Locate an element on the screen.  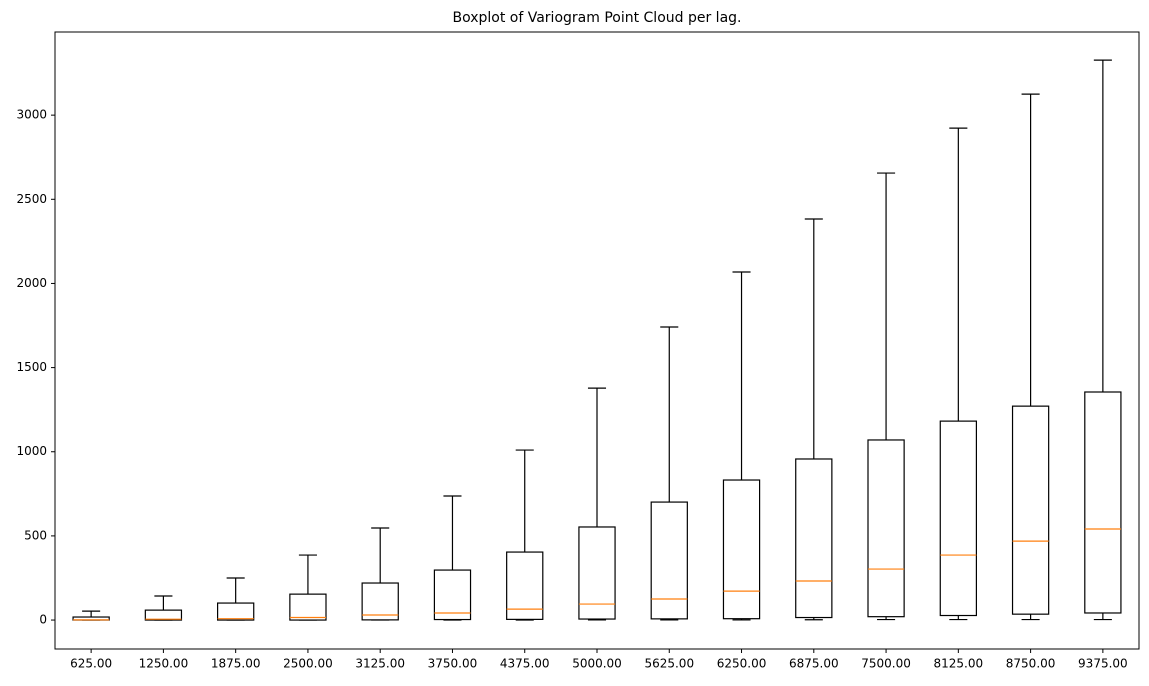
x-tick-label: 6875.00 is located at coordinates (814, 664).